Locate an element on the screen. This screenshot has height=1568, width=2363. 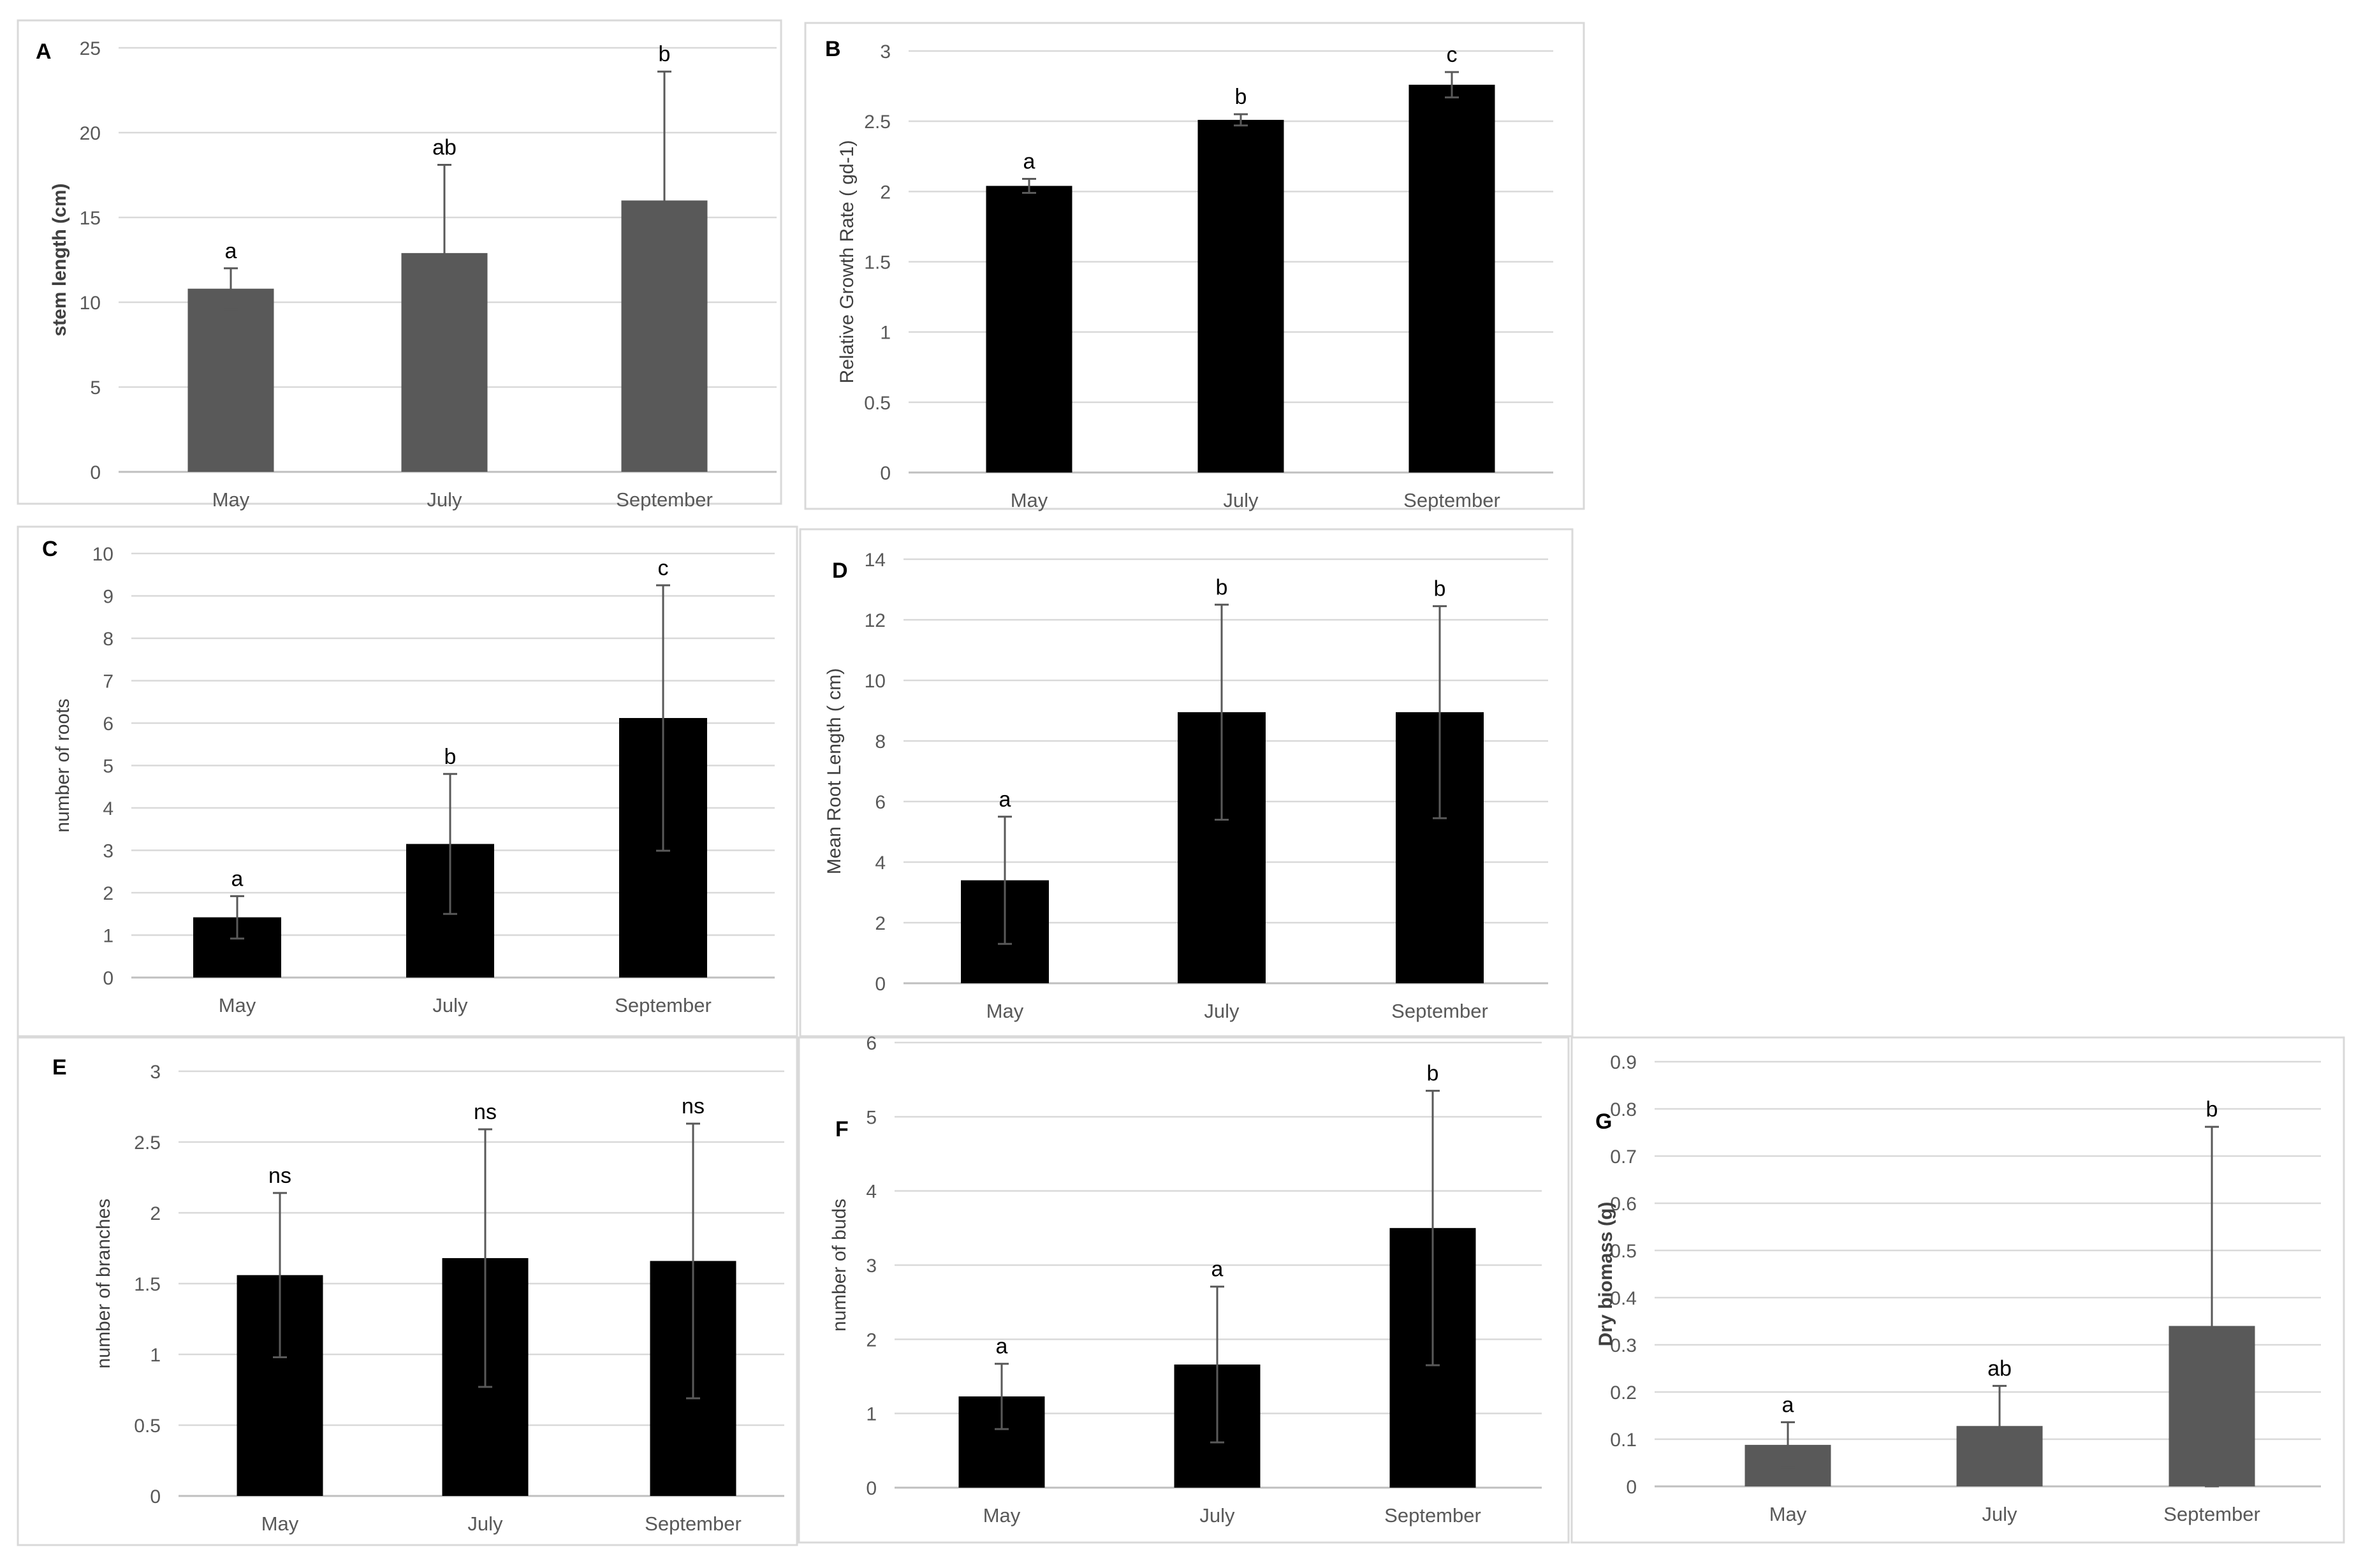
y-axis-label: number of branches is located at coordinates (103, 1284).